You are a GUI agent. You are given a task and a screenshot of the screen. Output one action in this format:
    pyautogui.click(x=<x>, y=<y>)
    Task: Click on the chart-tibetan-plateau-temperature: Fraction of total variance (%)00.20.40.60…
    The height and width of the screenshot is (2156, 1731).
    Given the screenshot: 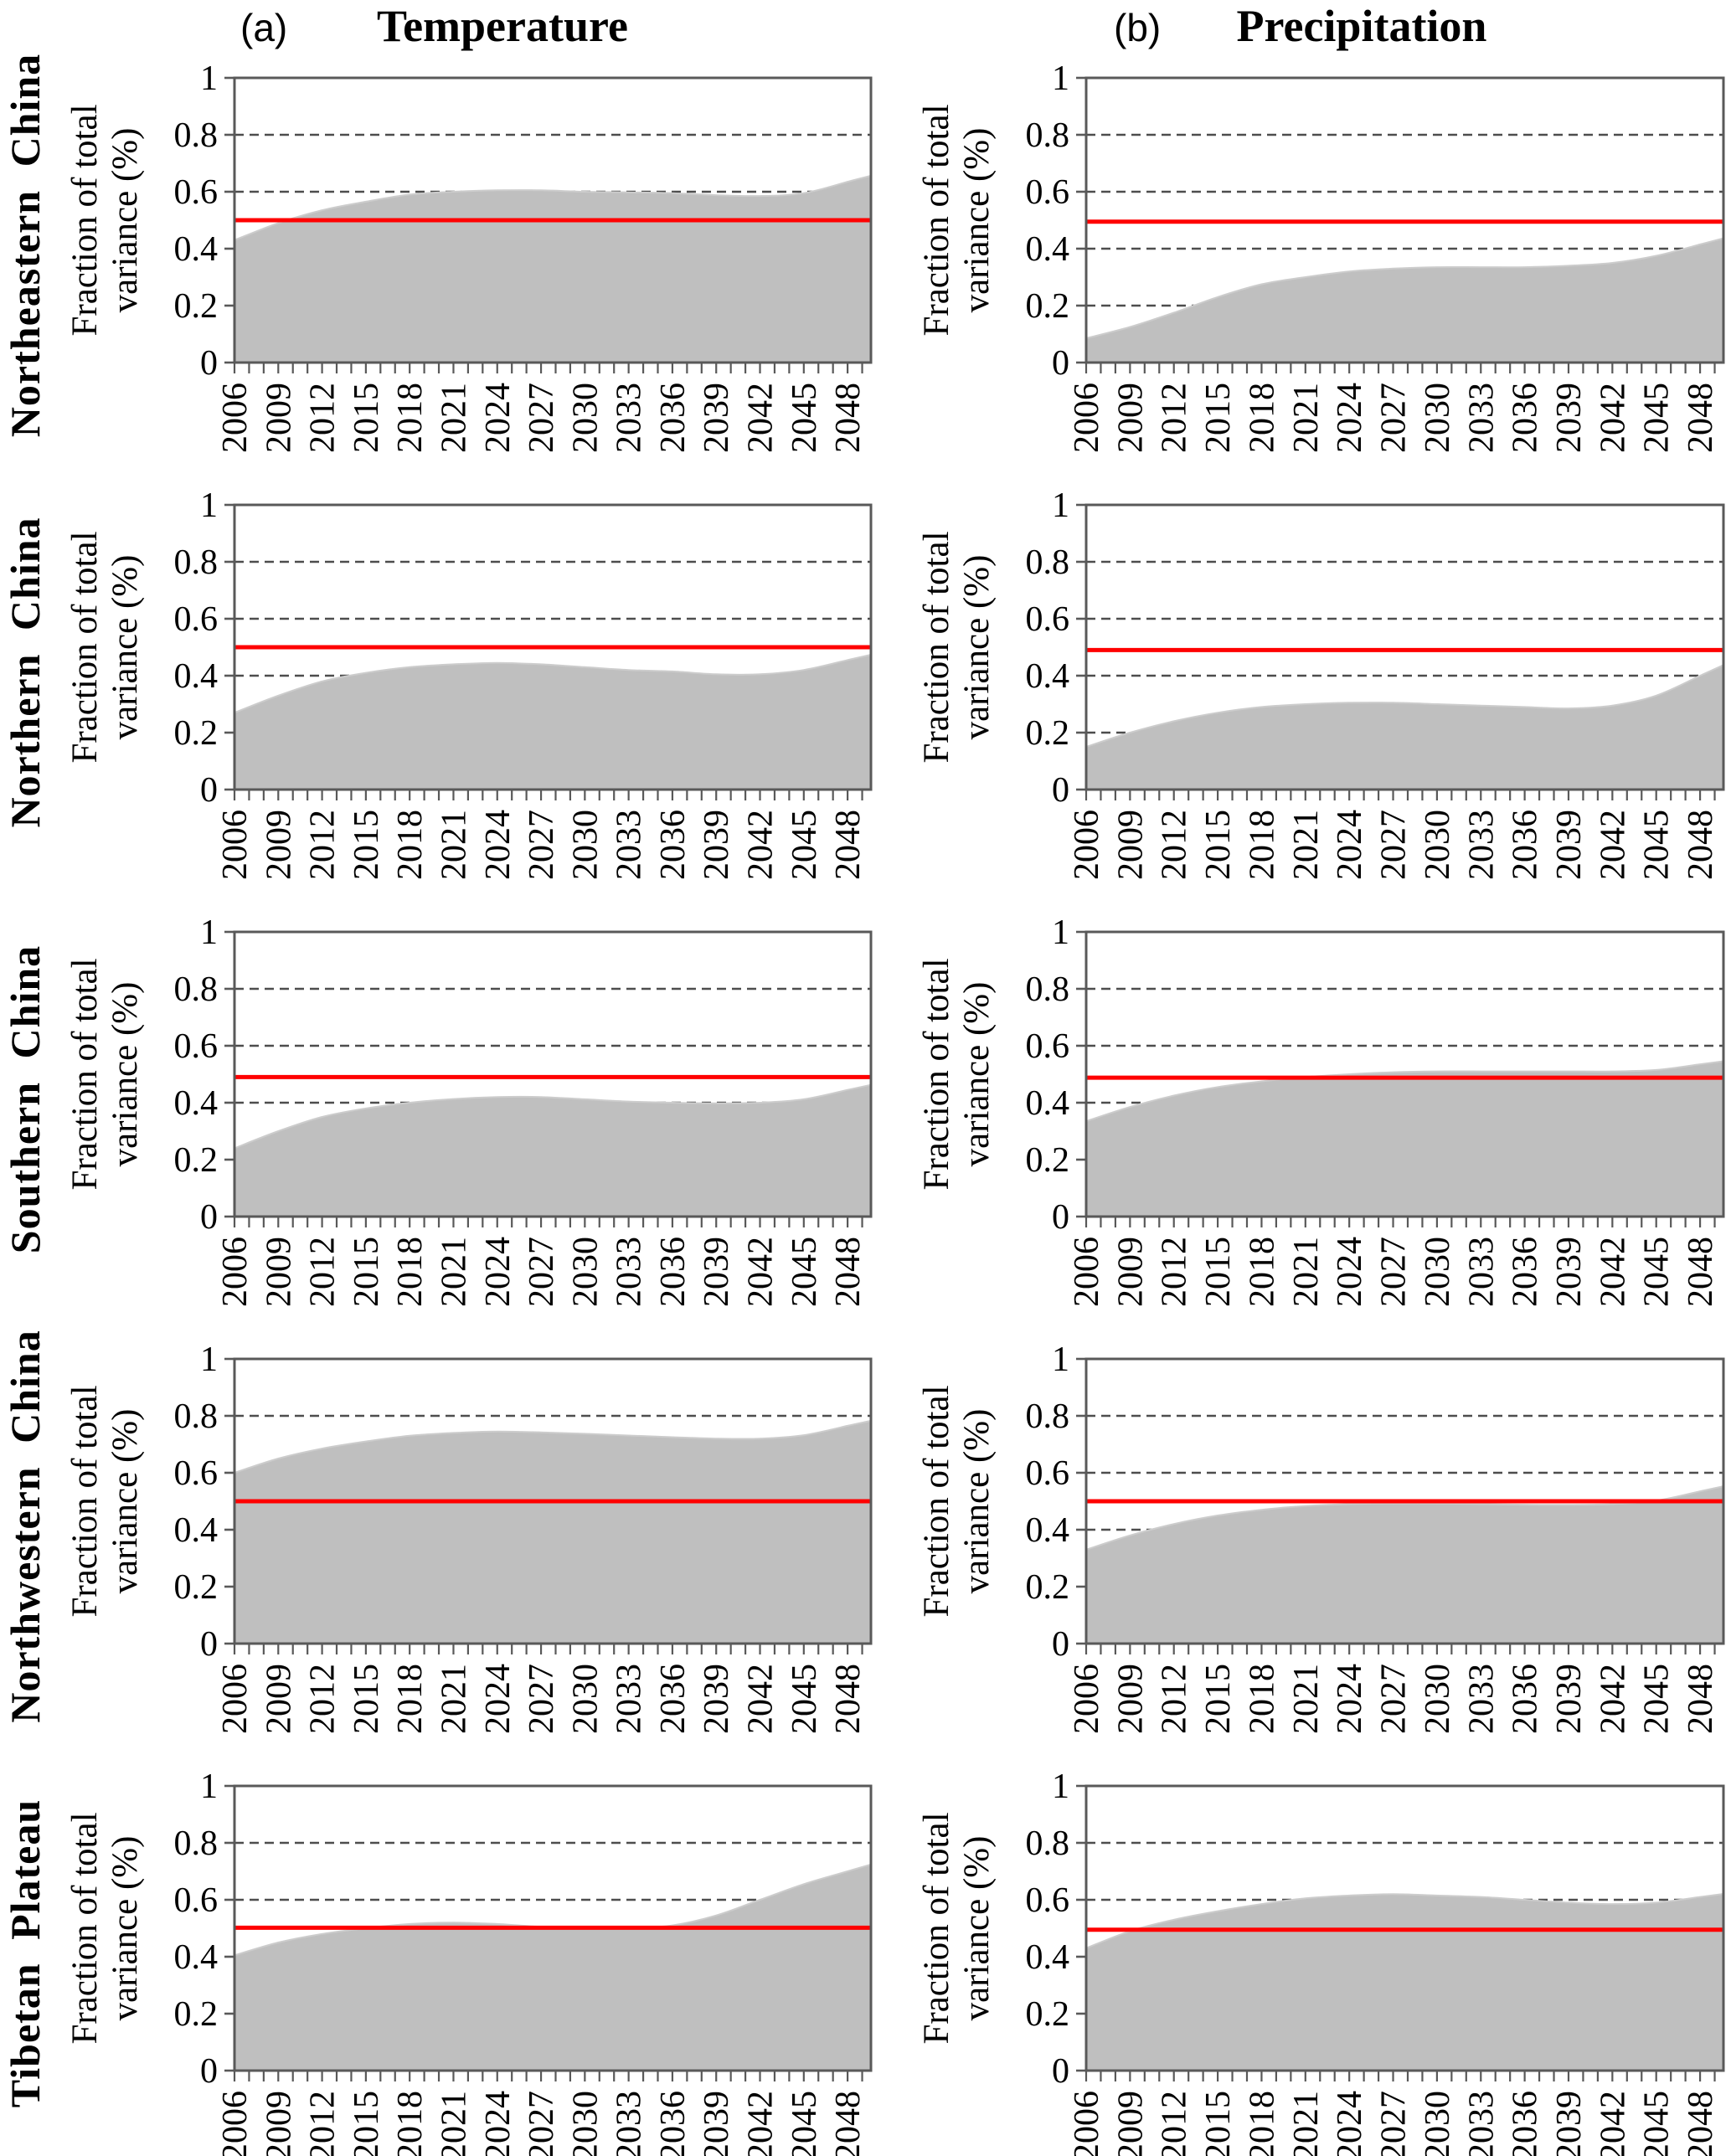 What is the action you would take?
    pyautogui.click(x=469, y=1962)
    